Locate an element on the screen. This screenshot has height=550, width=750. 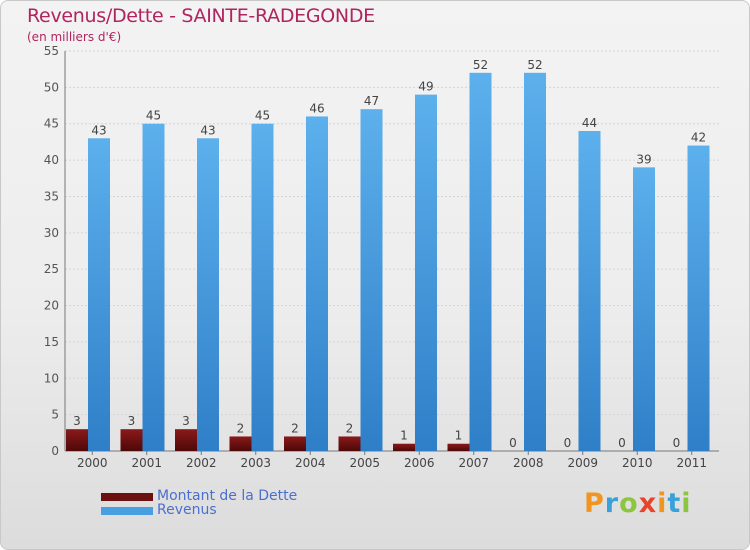
data-label-revenus: 44 is located at coordinates (589, 123).